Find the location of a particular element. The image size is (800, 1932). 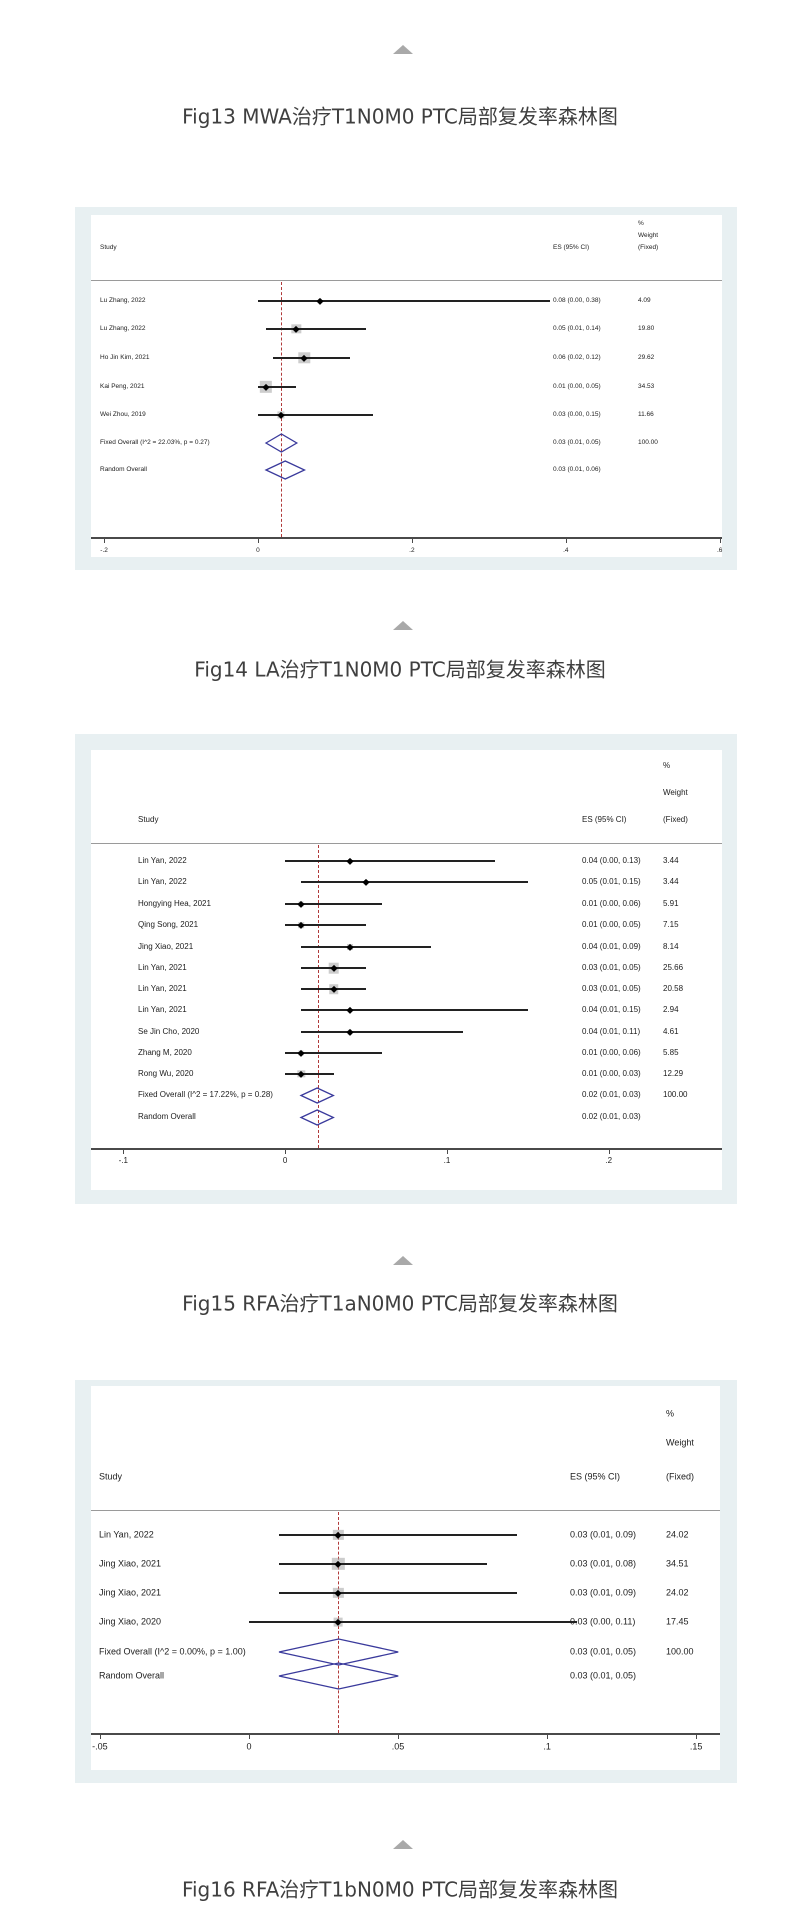

axis-tick-label: -.05 is located at coordinates (100, 1746).